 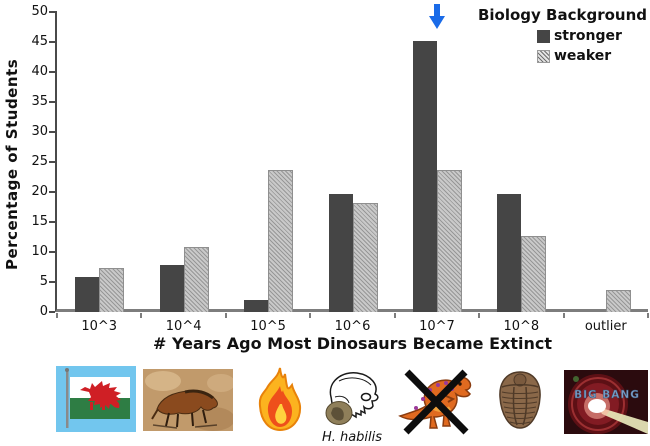 What do you see at coordinates (281, 241) in the screenshot?
I see `bar-weaker-10^5` at bounding box center [281, 241].